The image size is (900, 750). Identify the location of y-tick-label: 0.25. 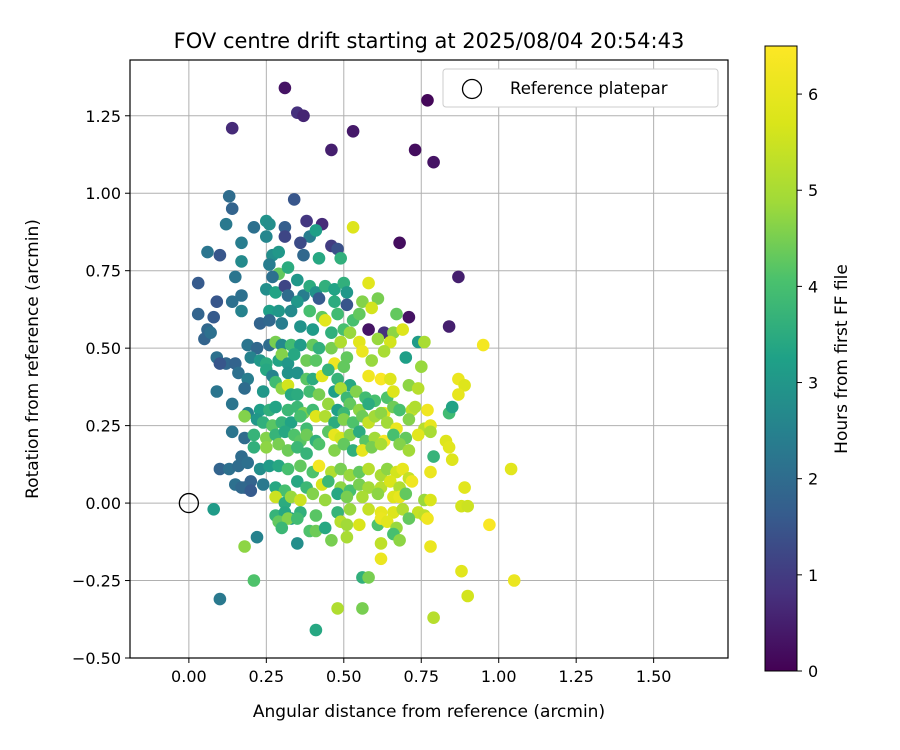
(103, 426).